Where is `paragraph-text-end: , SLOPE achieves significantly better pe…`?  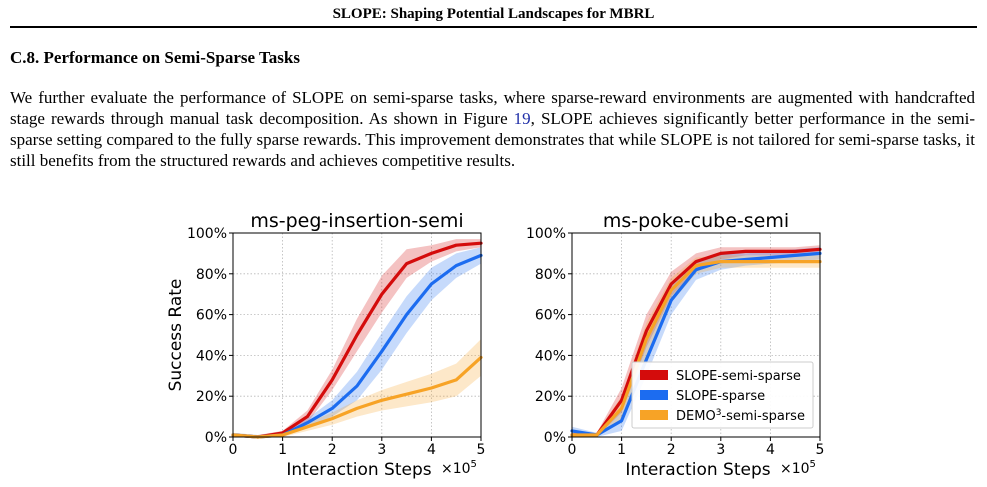
paragraph-text-end: , SLOPE achieves significantly better pe… is located at coordinates (492, 139).